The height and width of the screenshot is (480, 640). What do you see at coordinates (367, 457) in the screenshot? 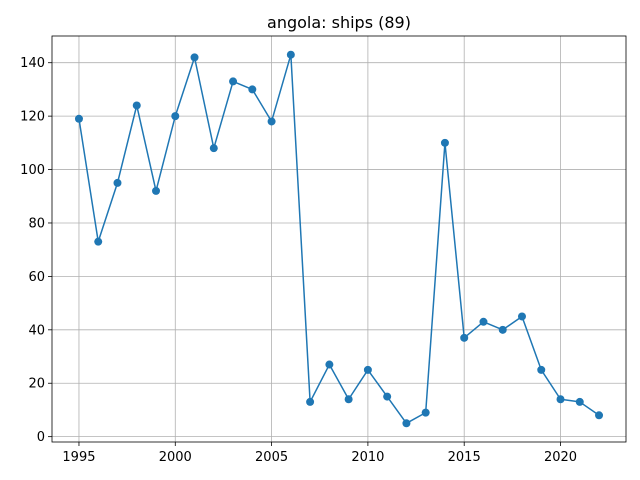
I see `x-tick-label: 2010` at bounding box center [367, 457].